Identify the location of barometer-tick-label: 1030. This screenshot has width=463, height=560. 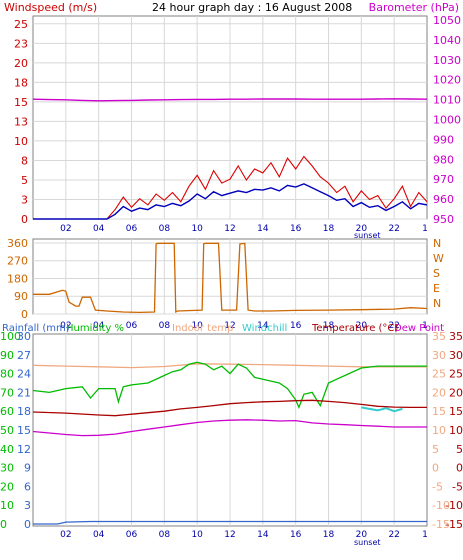
(447, 60).